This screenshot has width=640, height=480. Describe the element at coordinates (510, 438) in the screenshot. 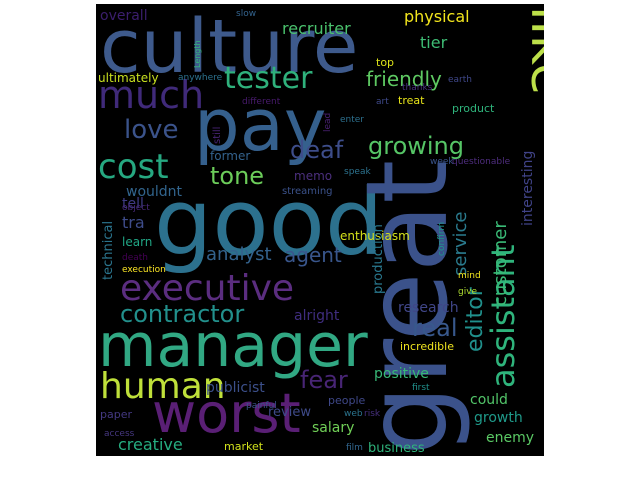

I see `word: enemy` at that location.